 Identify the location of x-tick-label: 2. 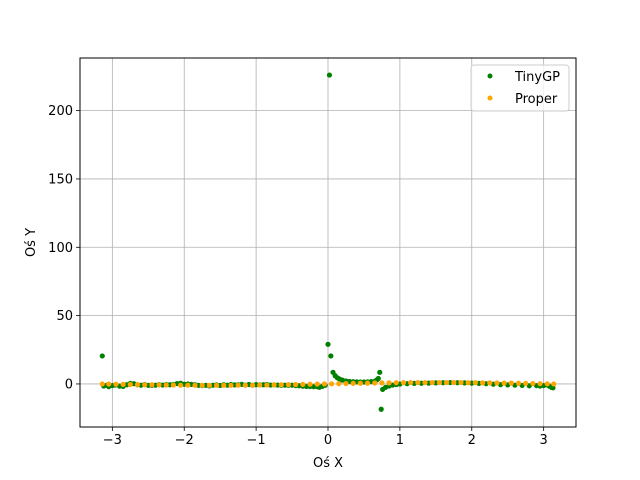
(472, 440).